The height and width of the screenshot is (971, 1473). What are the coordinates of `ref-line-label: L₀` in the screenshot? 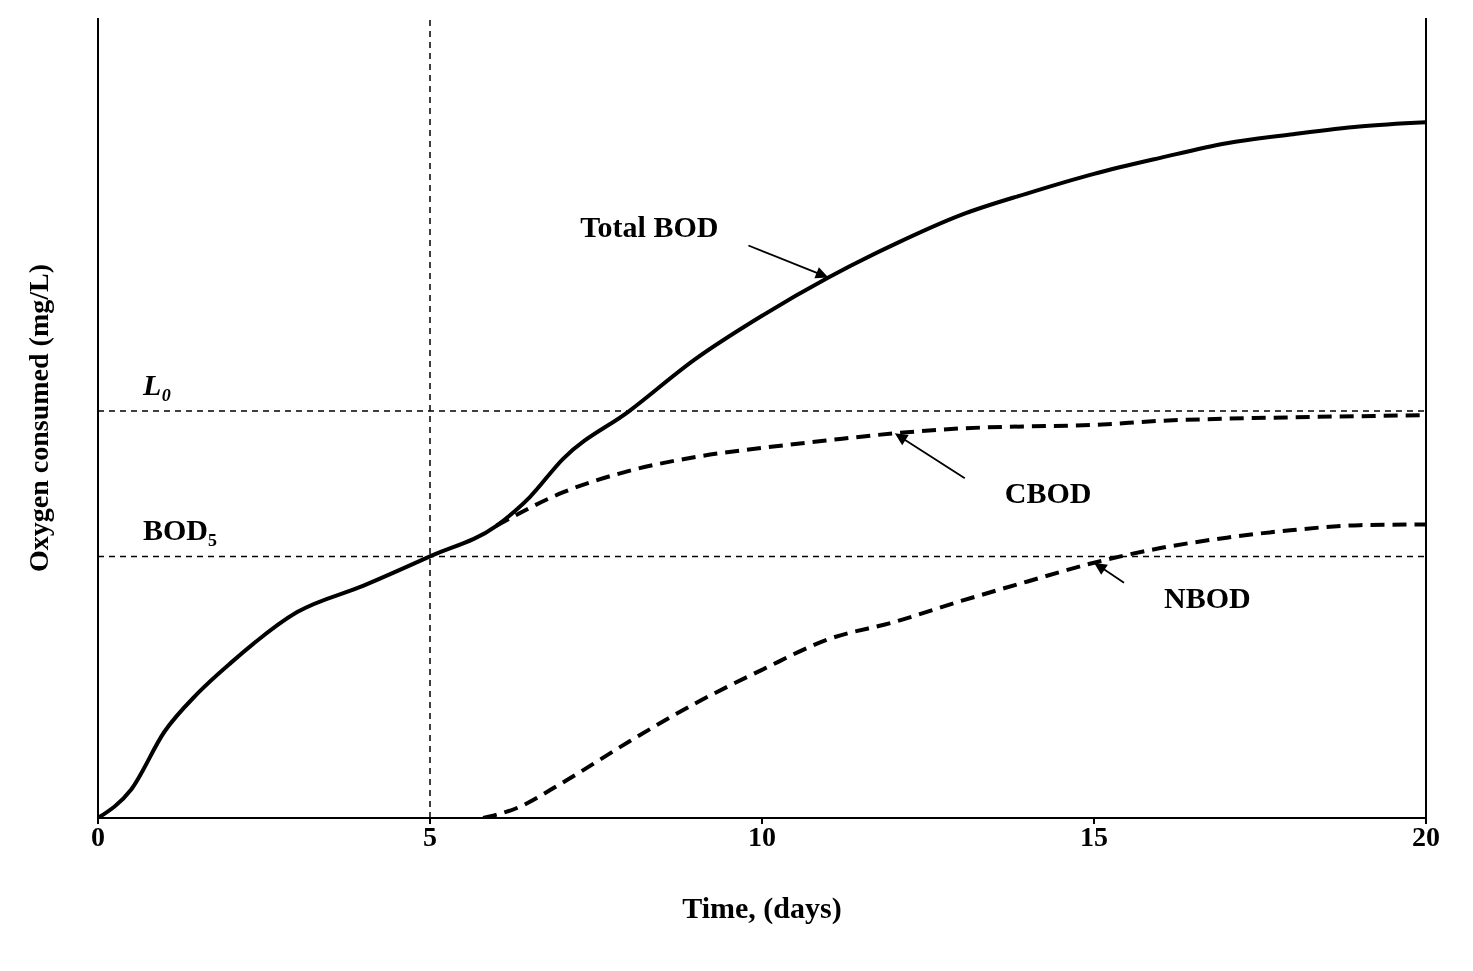 It's located at (157, 385).